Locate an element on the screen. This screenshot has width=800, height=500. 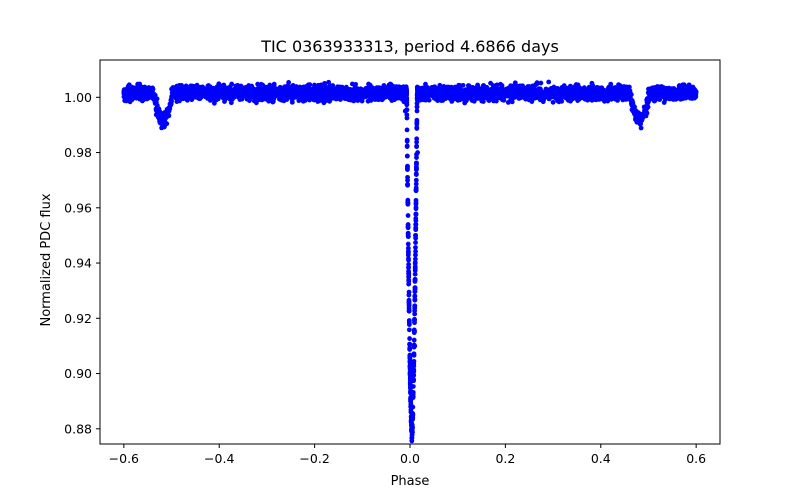
y-tick-label: 0.94 is located at coordinates (78, 263).